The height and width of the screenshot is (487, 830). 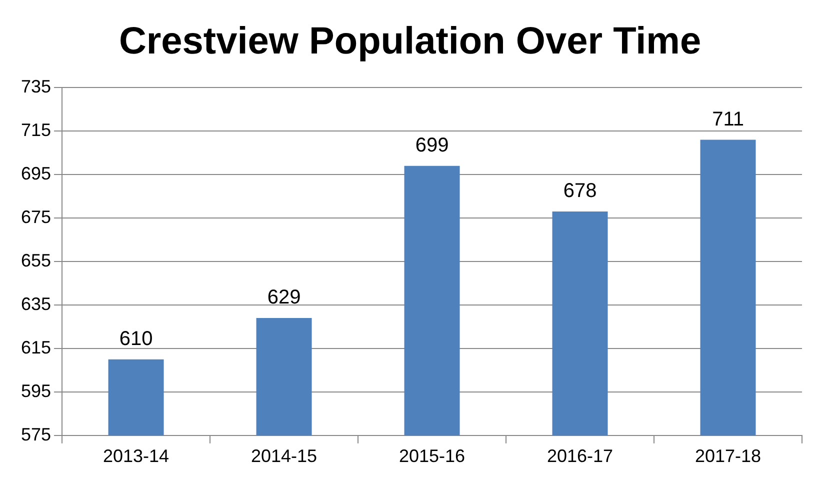 I want to click on y-tick-label: 695, so click(x=36, y=174).